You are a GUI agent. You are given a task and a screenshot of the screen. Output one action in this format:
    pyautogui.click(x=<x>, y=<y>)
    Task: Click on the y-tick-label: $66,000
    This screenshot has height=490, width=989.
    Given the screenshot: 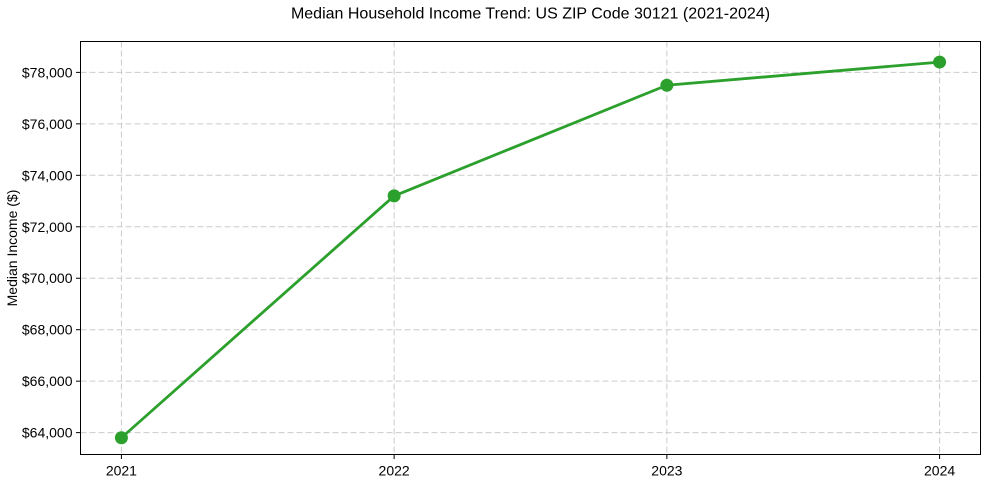 What is the action you would take?
    pyautogui.click(x=47, y=381)
    